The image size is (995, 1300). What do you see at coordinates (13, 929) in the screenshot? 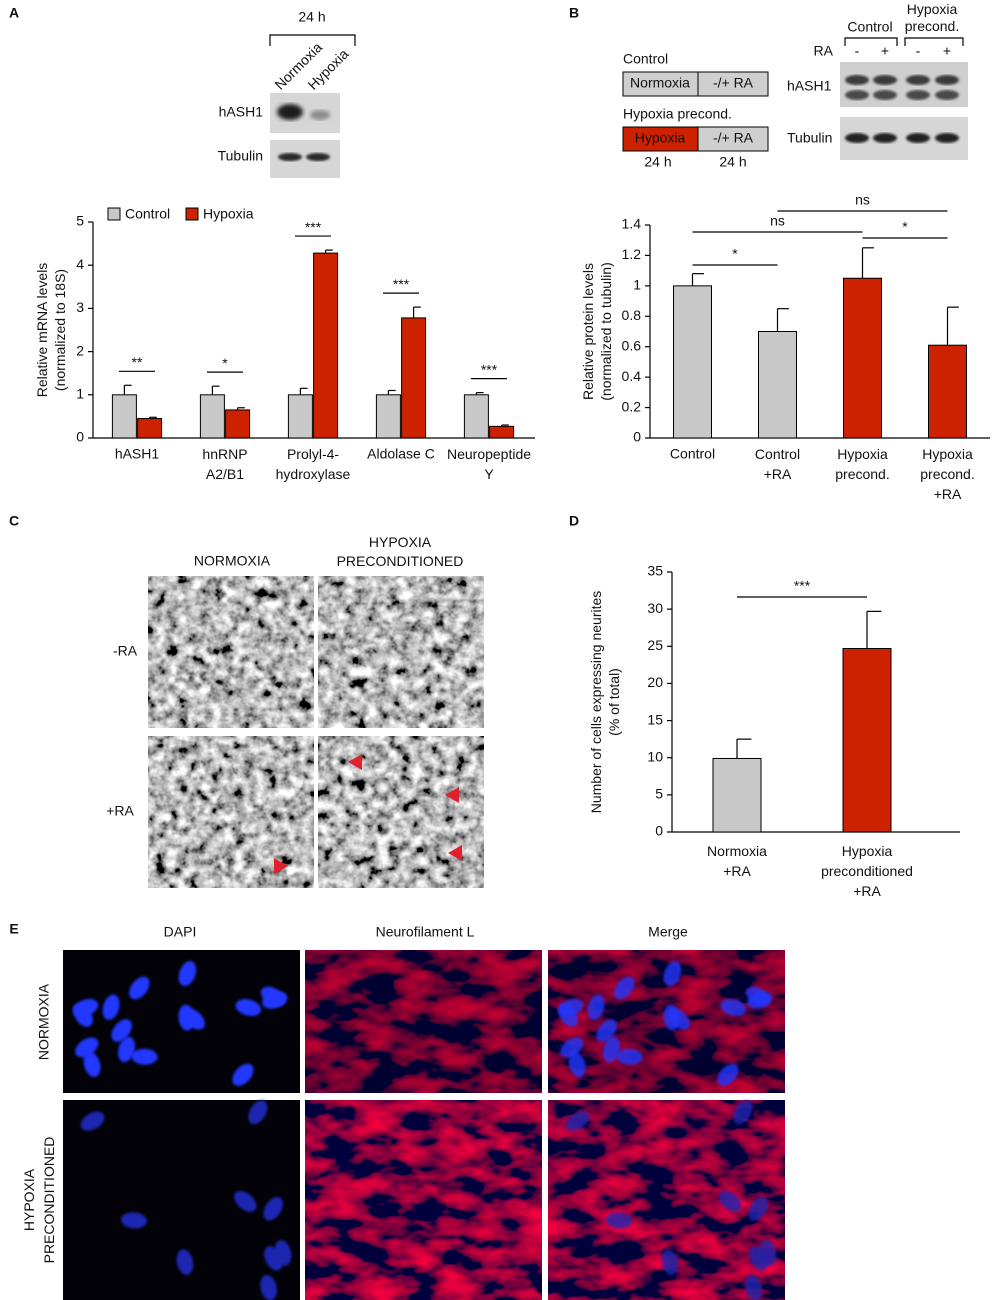
I see `panel-letter: E` at bounding box center [13, 929].